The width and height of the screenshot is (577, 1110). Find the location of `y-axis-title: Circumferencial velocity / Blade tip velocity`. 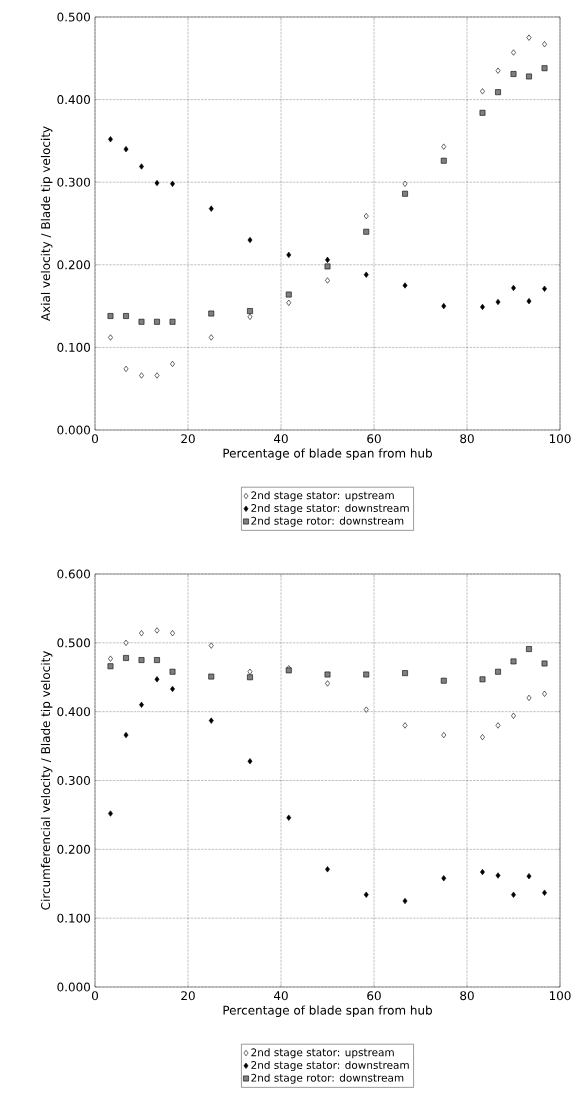

y-axis-title: Circumferencial velocity / Blade tip velocity is located at coordinates (46, 780).